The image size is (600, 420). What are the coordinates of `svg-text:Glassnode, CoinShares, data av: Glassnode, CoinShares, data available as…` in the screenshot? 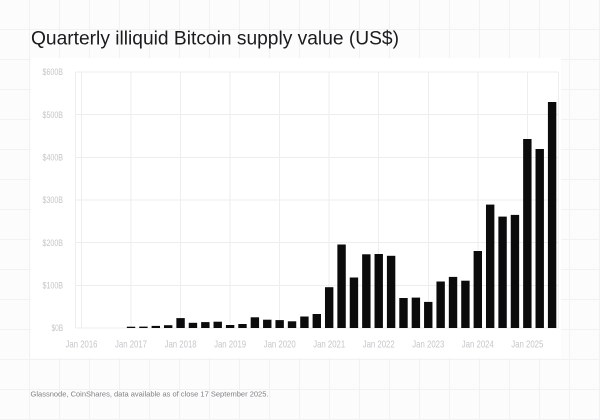 It's located at (150, 393).